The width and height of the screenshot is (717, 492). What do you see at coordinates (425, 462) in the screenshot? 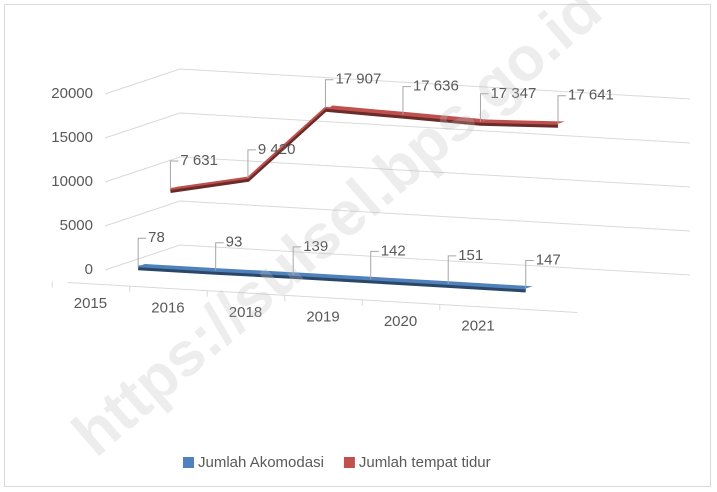
I see `legend-label: Jumlah tempat tidur` at bounding box center [425, 462].